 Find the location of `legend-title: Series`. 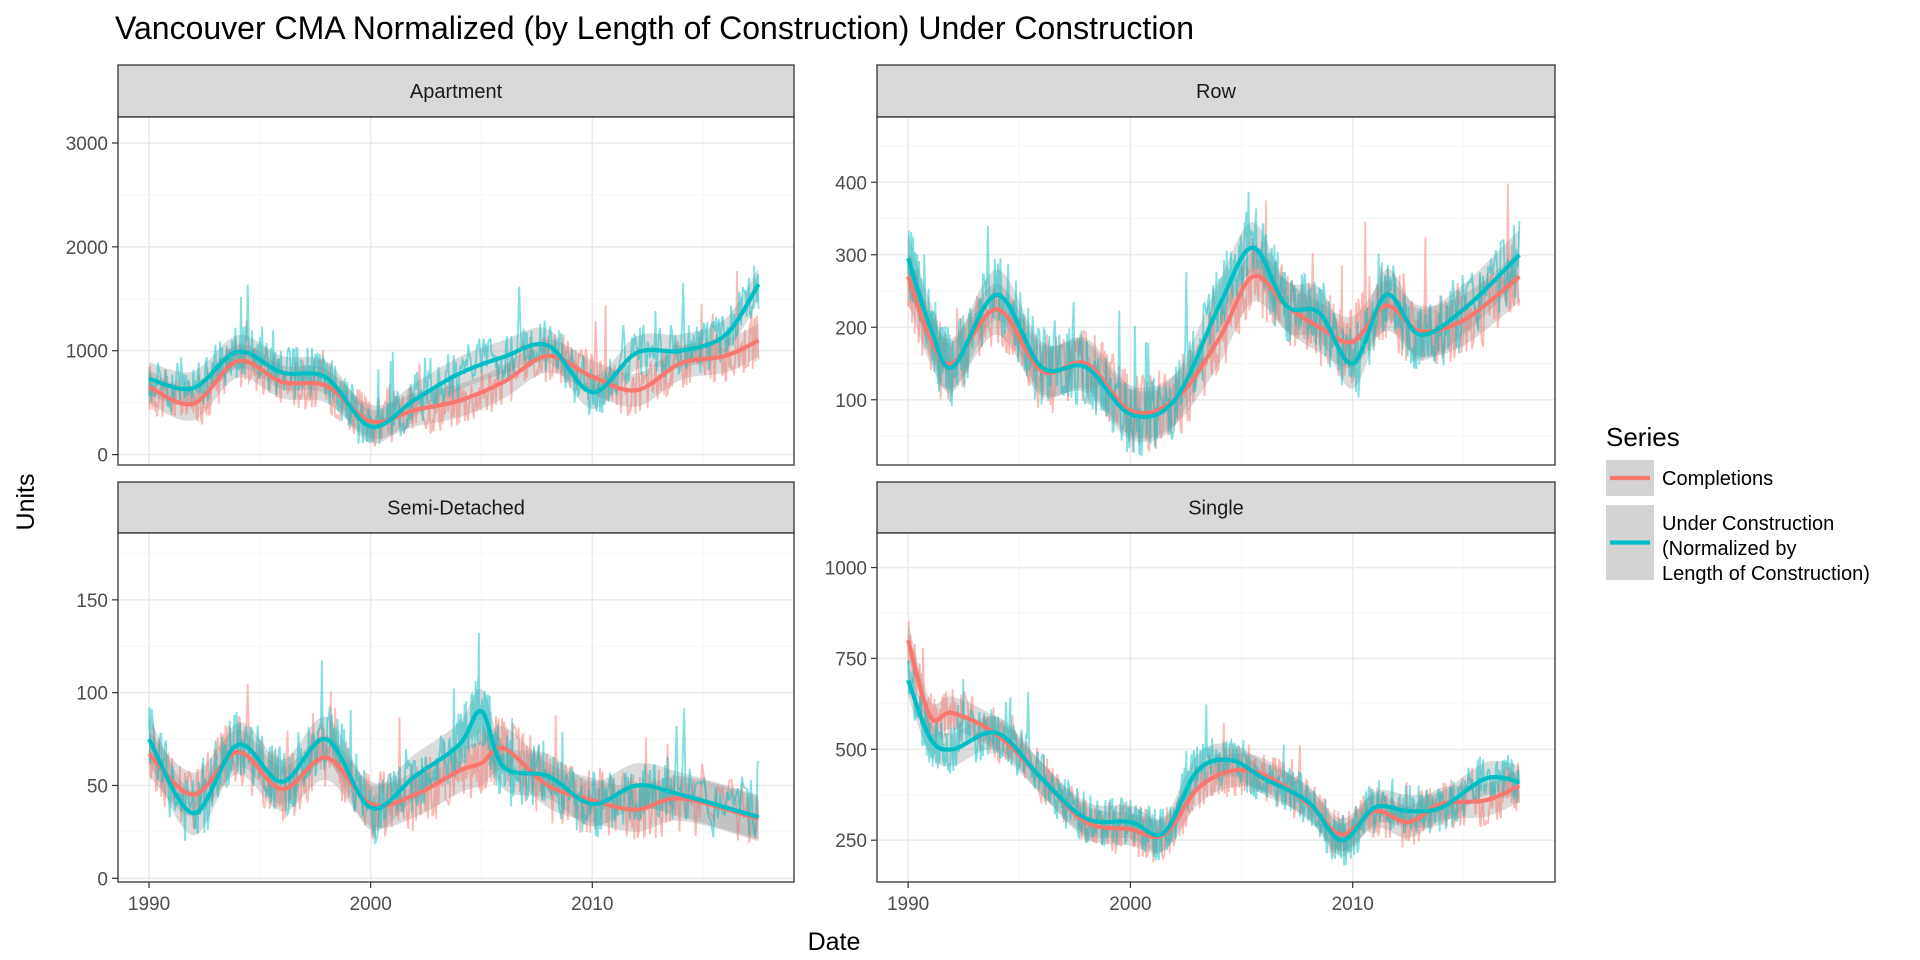

legend-title: Series is located at coordinates (1643, 437).